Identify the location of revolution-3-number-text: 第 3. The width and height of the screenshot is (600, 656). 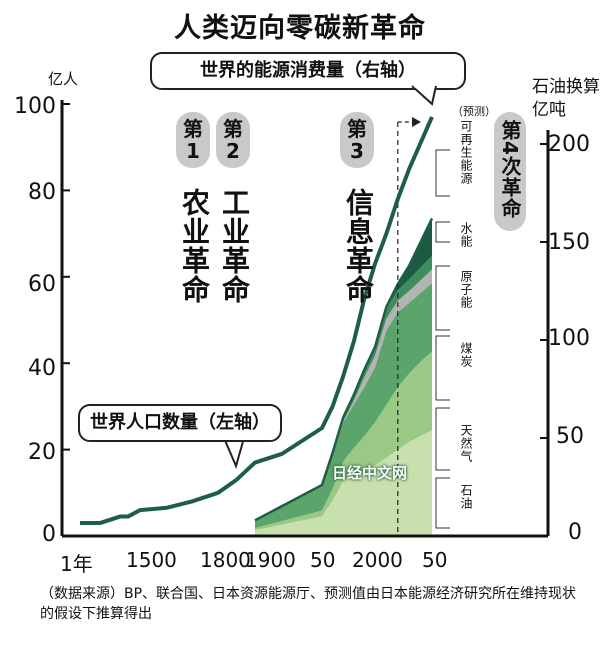
(357, 140).